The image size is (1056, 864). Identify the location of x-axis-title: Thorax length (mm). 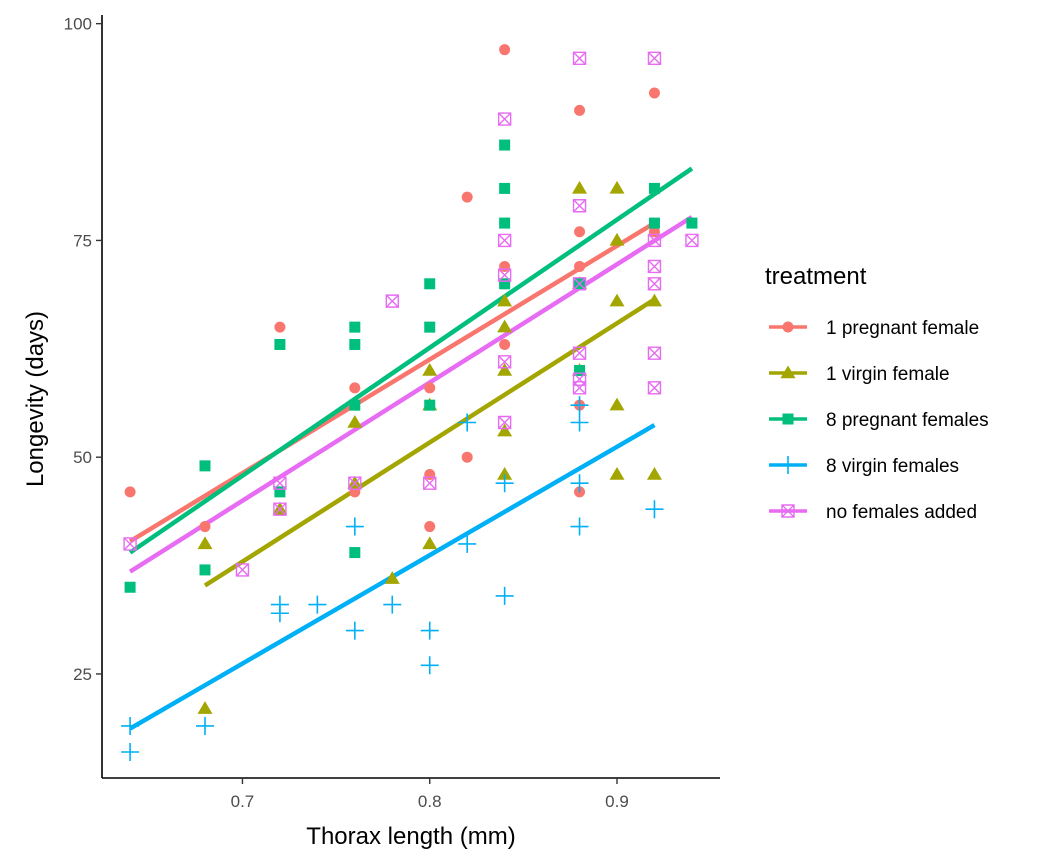
(410, 836).